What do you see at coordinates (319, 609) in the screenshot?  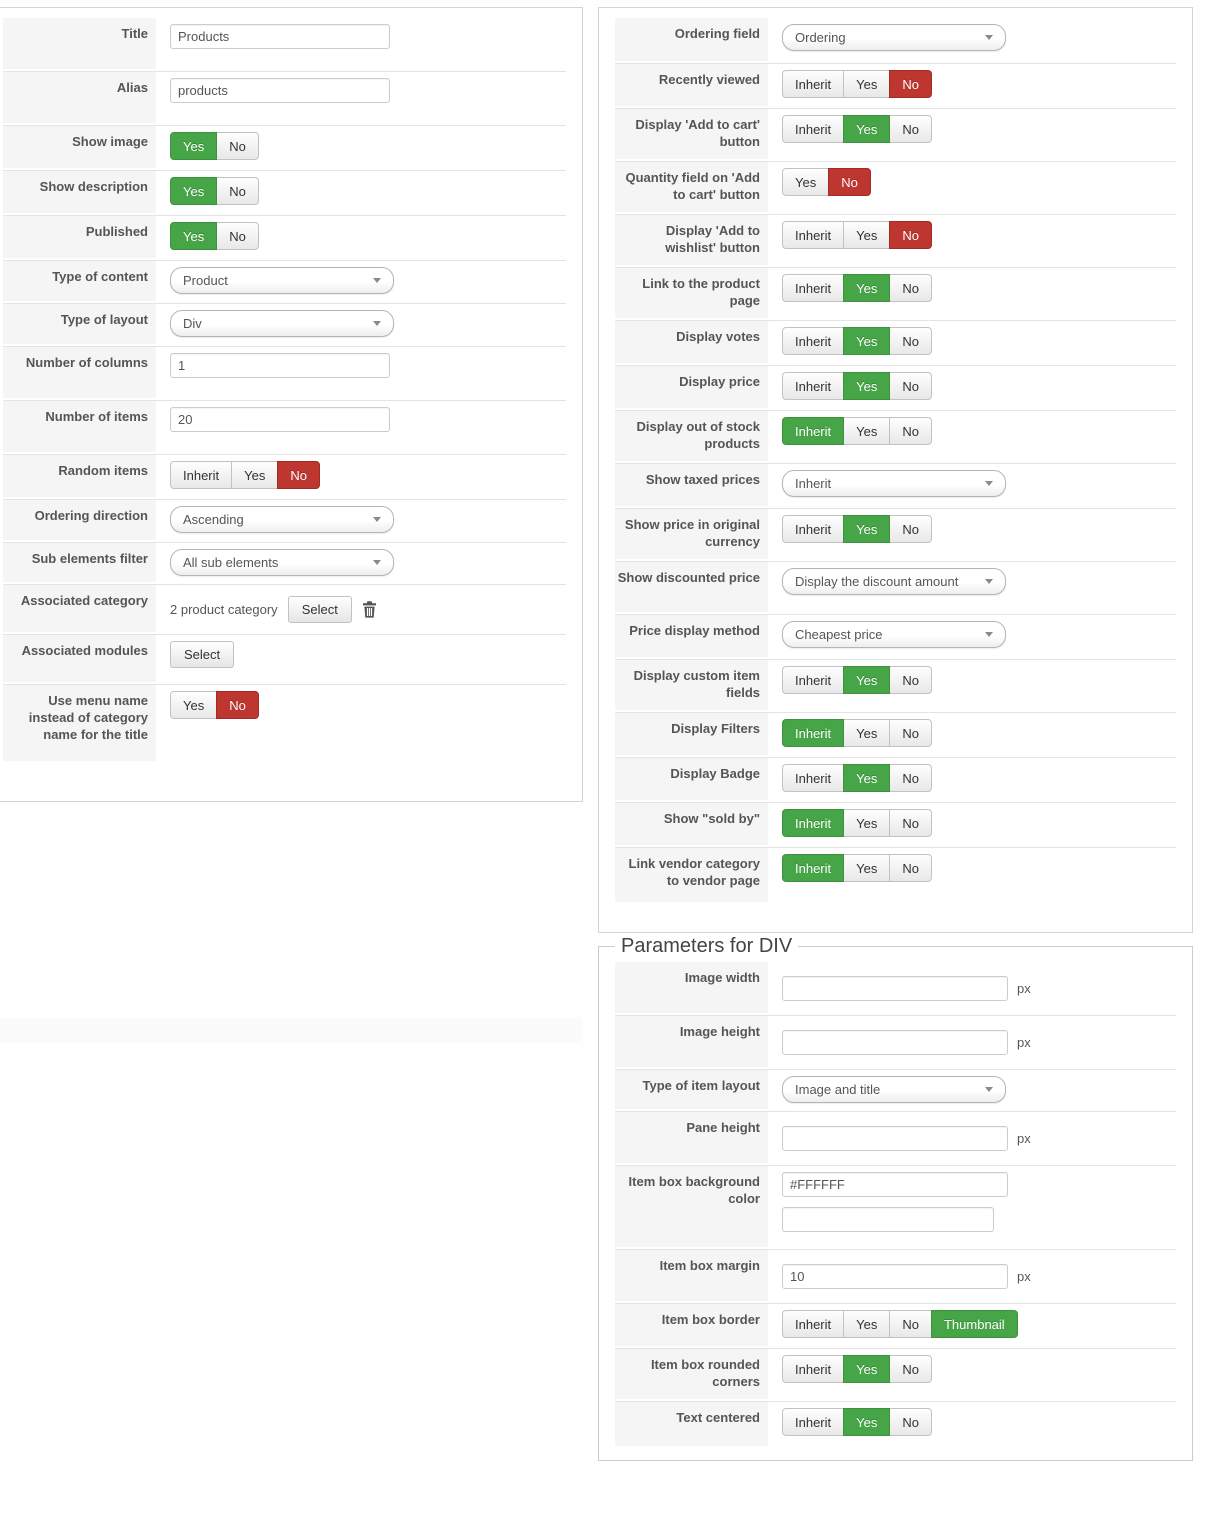 I see `associated-category-select-button: Select` at bounding box center [319, 609].